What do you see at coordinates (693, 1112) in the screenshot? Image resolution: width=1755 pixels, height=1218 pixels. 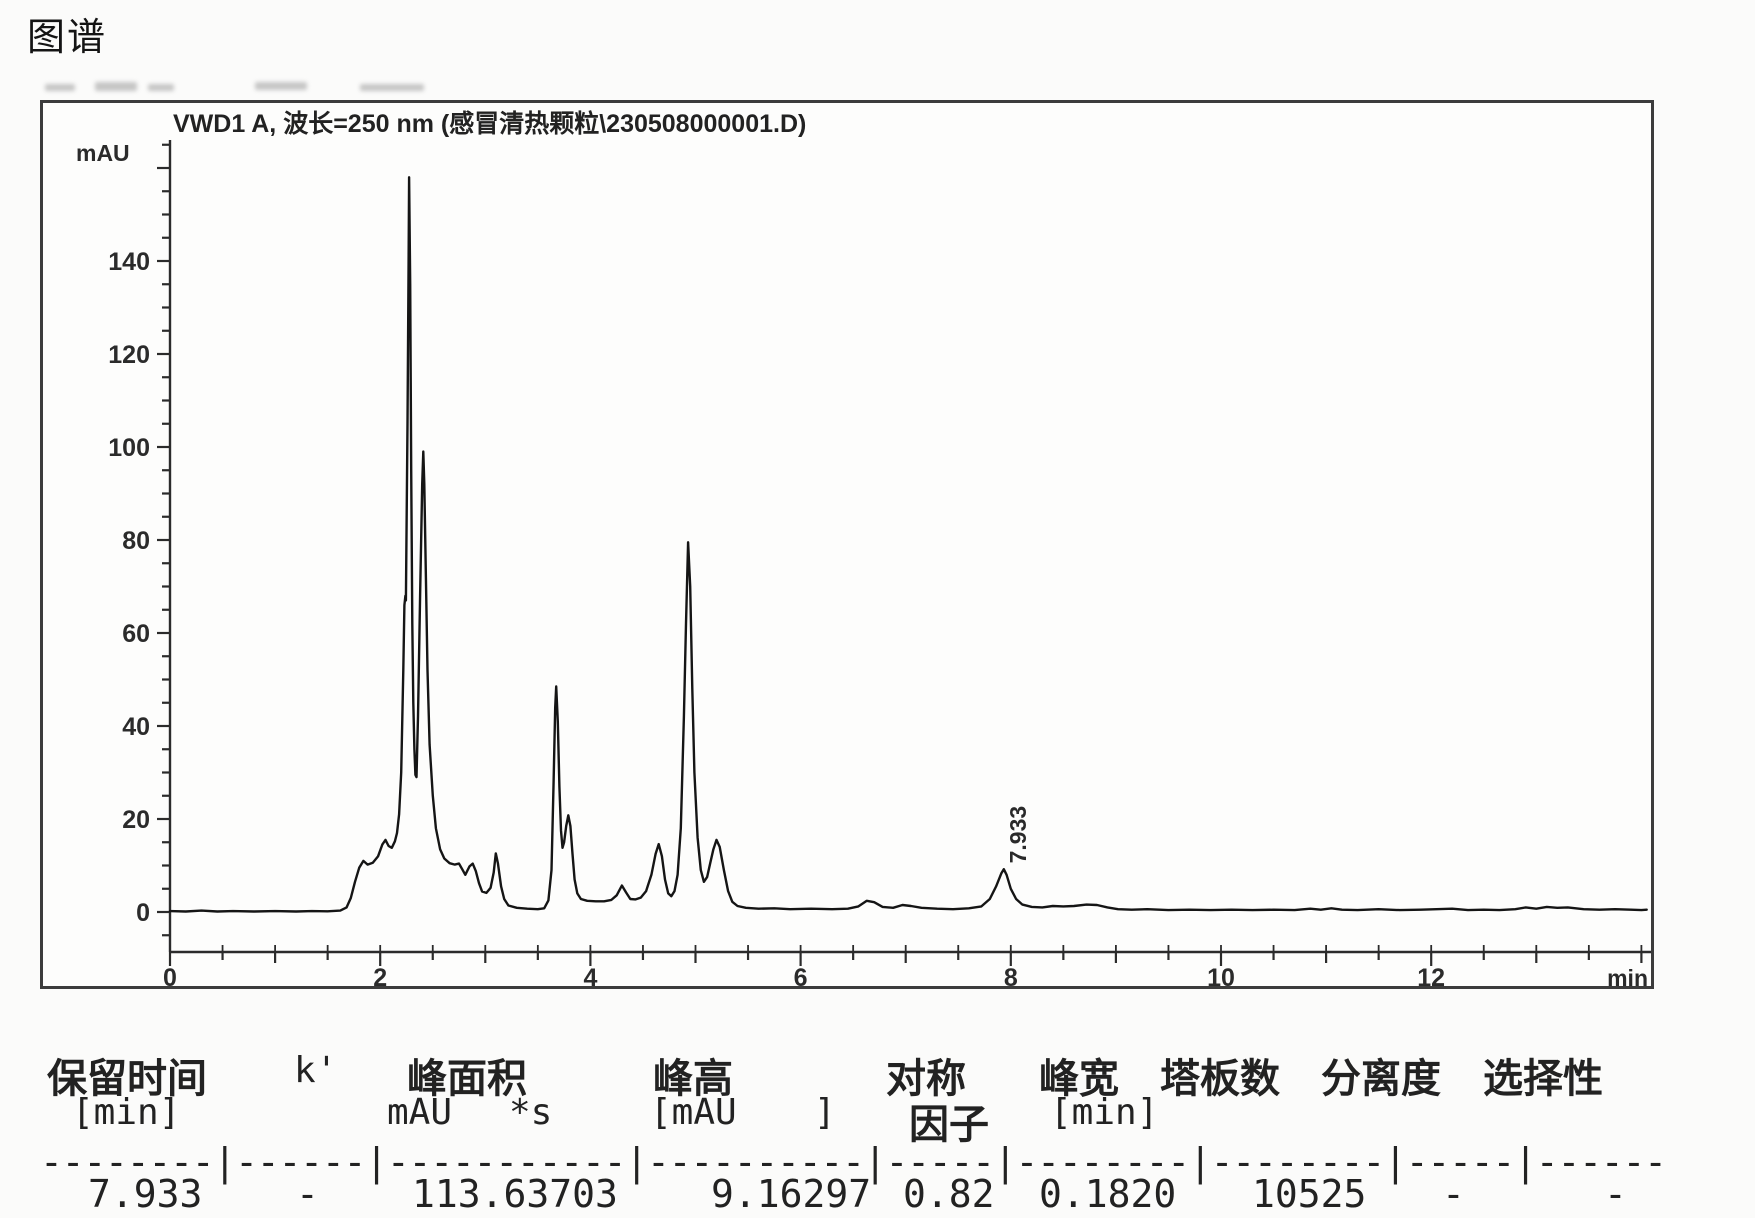 I see `peak-table-header-row2-cell-3: [mAU` at bounding box center [693, 1112].